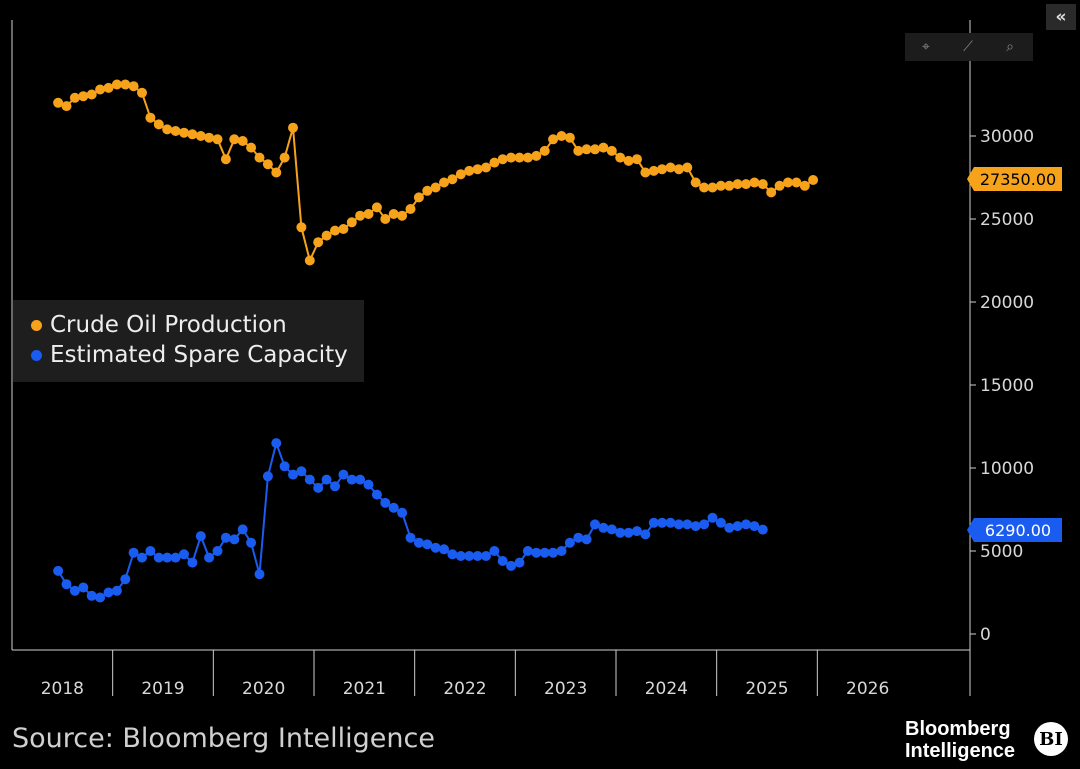 This screenshot has height=769, width=1080. What do you see at coordinates (926, 47) in the screenshot?
I see `crosshair-tool-button: ⌖` at bounding box center [926, 47].